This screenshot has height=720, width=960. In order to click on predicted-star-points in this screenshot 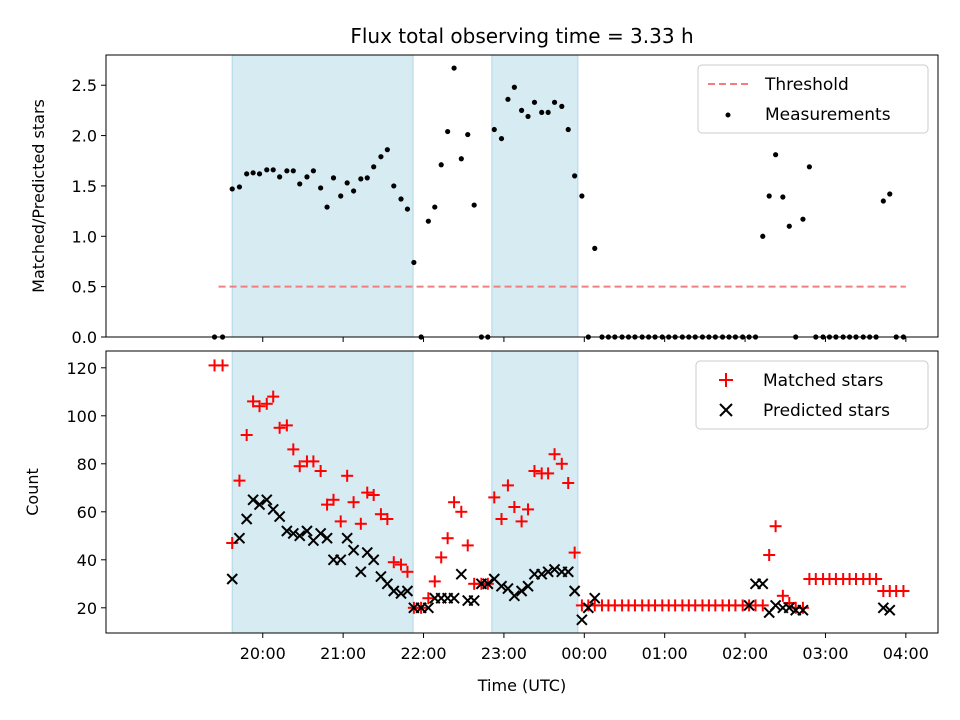, I will do `click(561, 560)`.